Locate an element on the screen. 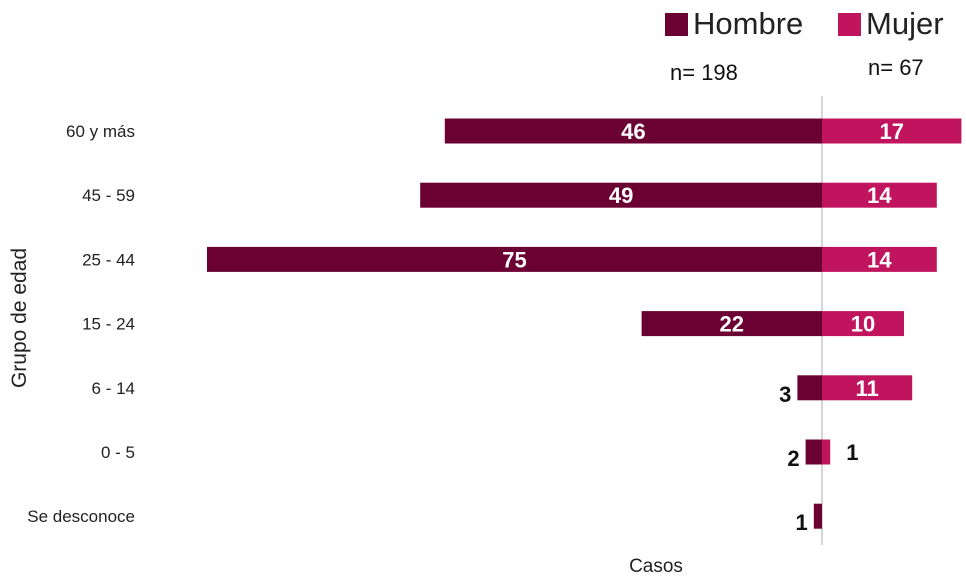 The height and width of the screenshot is (578, 966). category-label-0-5: 0 - 5 is located at coordinates (118, 452).